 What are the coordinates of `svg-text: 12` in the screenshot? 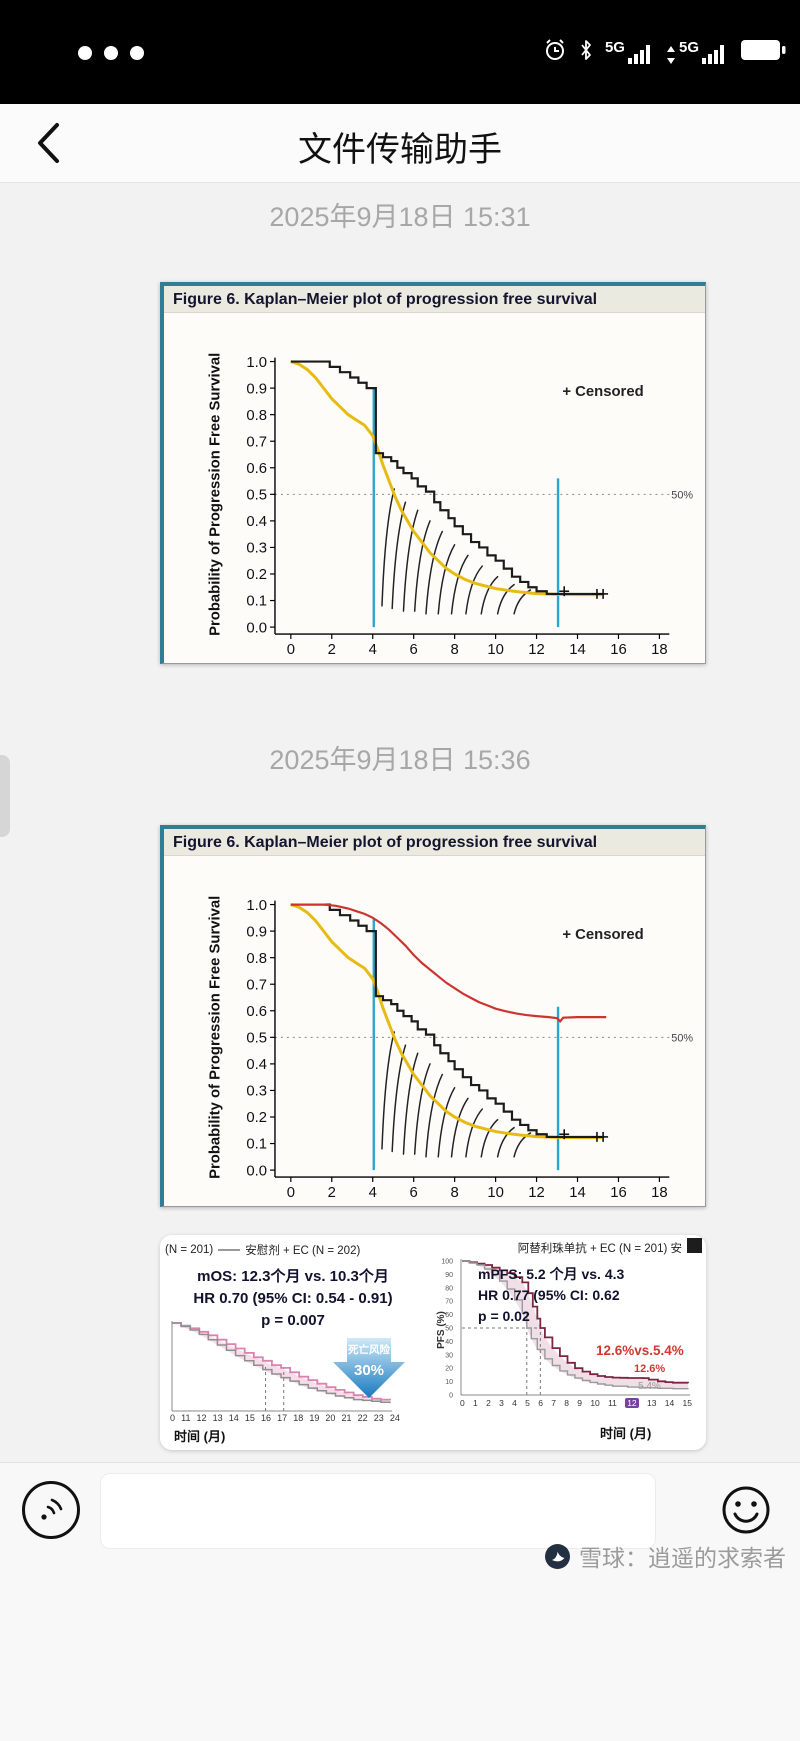 It's located at (536, 650).